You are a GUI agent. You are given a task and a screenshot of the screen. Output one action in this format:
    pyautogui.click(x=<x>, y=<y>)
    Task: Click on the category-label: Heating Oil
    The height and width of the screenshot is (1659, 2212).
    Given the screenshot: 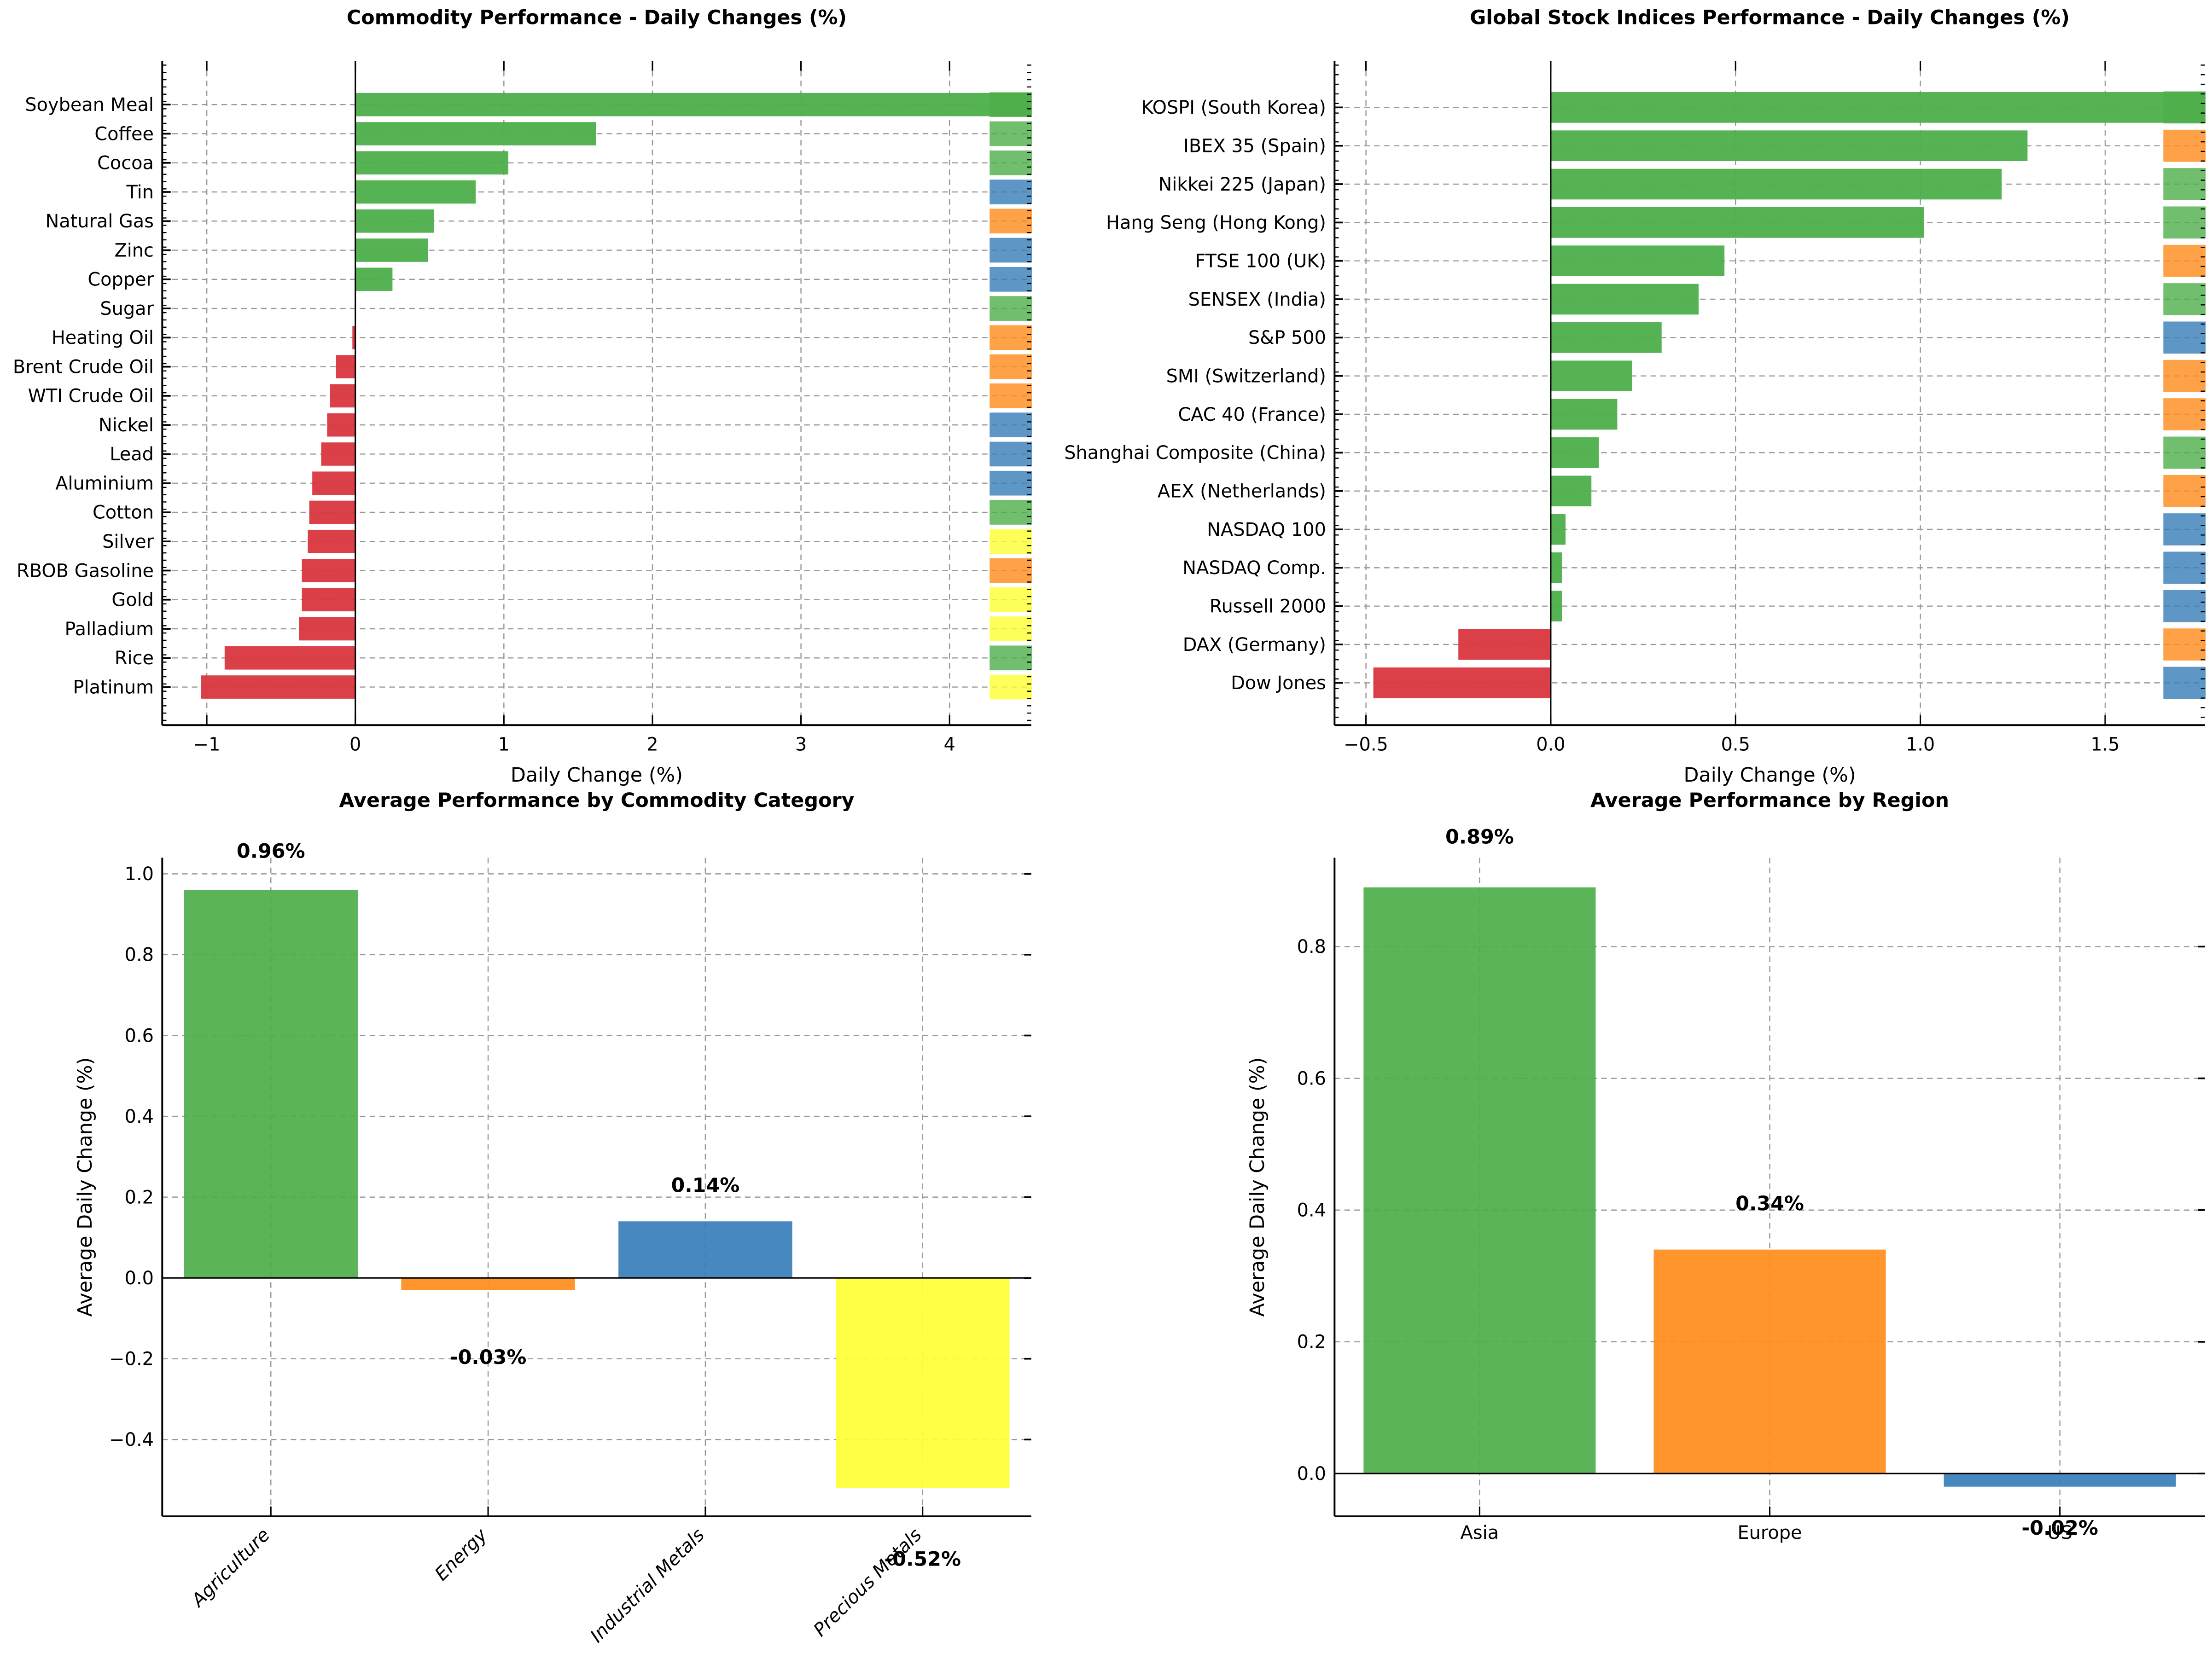 What is the action you would take?
    pyautogui.click(x=103, y=337)
    